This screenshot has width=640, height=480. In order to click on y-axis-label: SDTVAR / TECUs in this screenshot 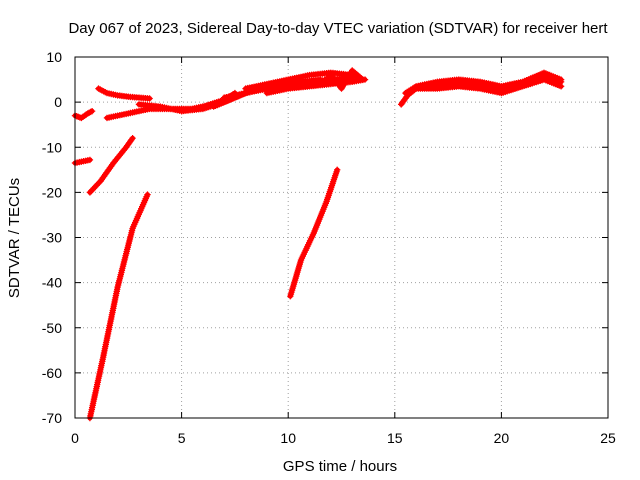, I will do `click(14, 238)`.